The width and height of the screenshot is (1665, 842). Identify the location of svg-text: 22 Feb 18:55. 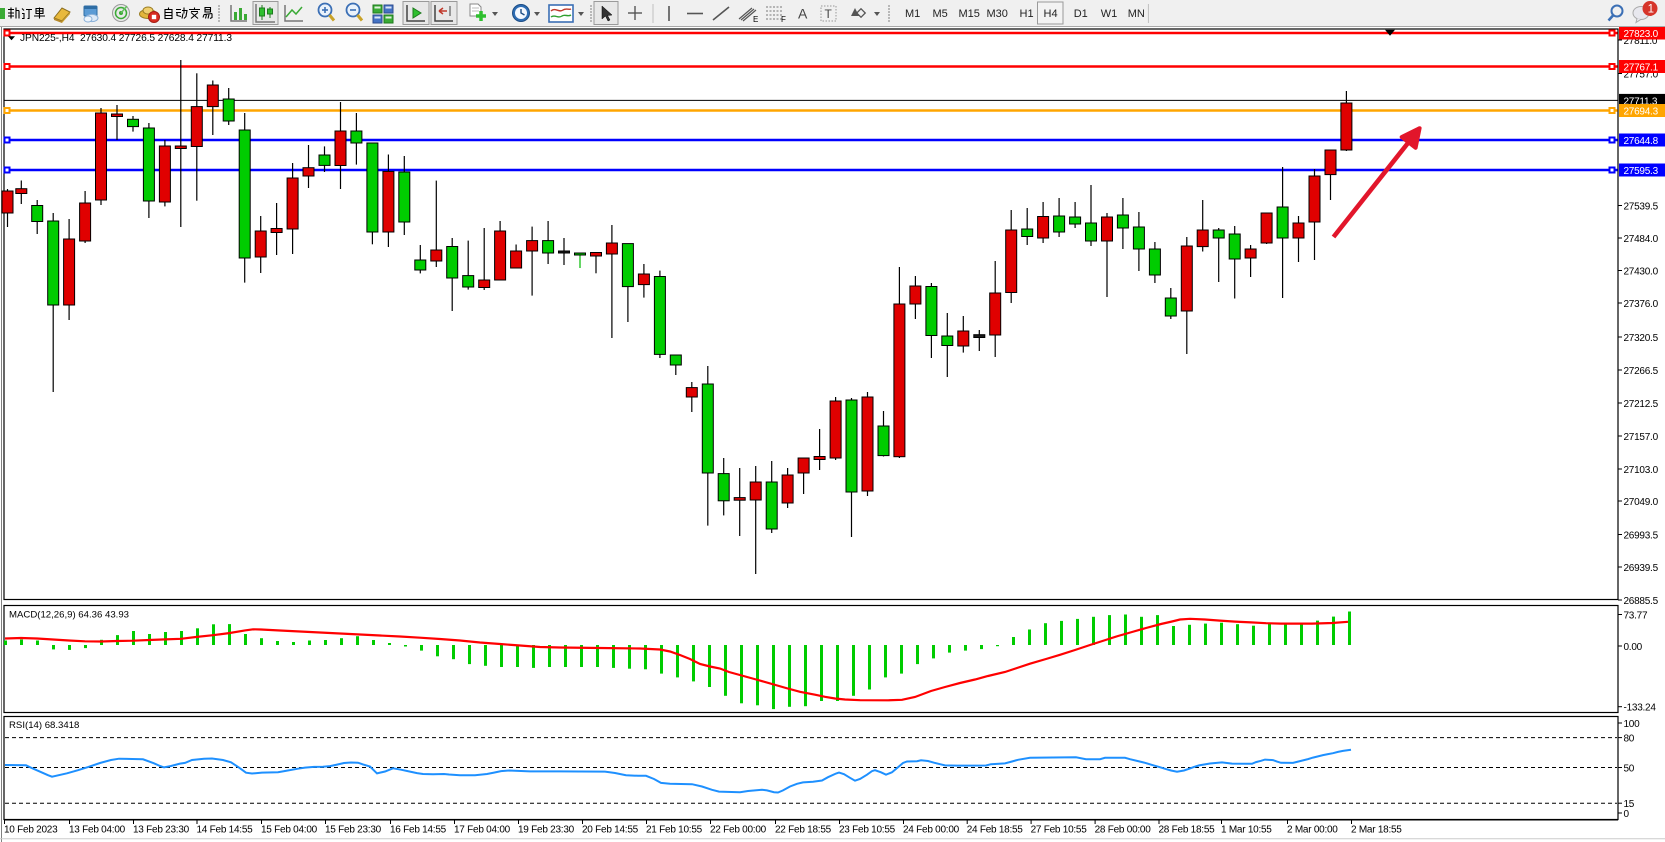
(803, 830).